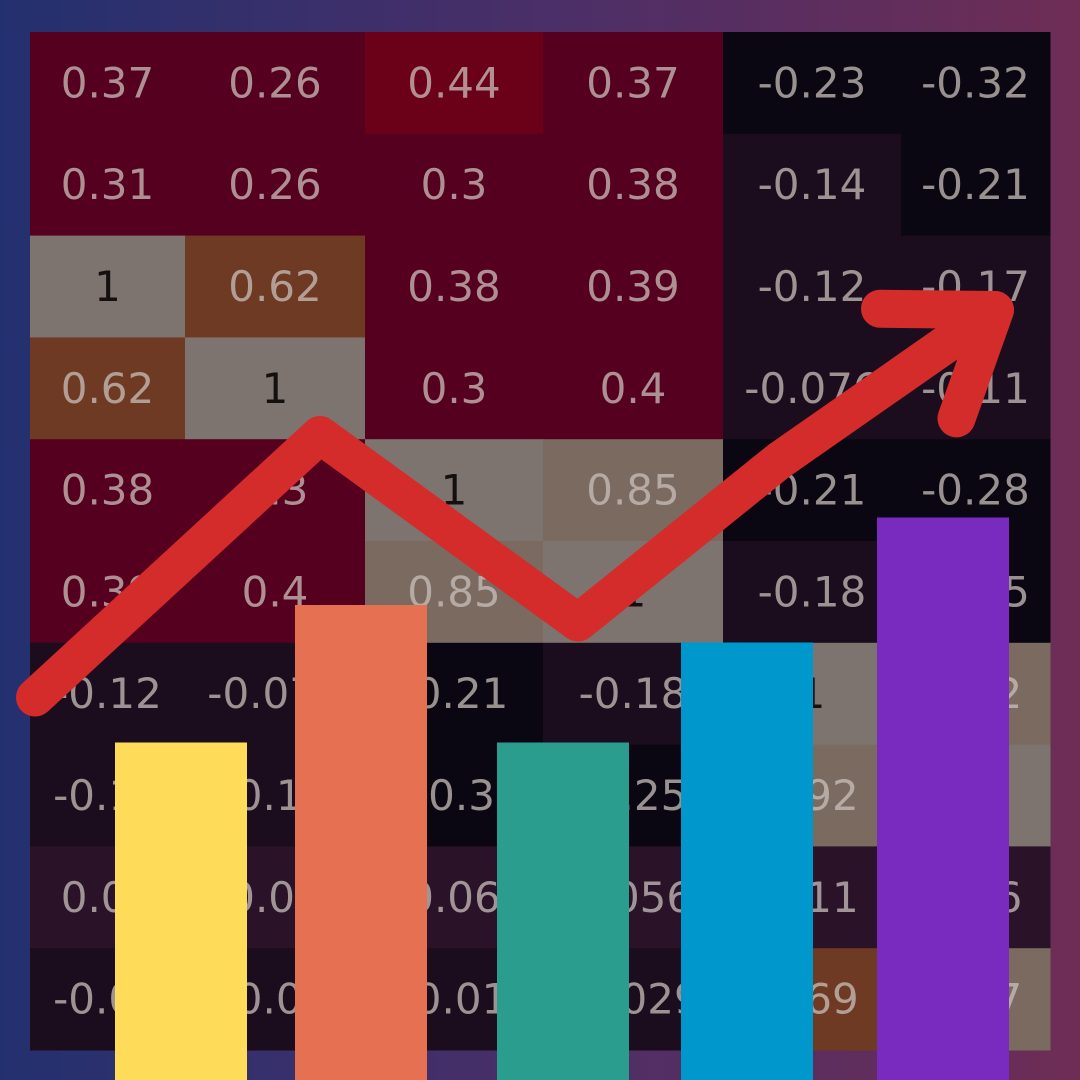 Image resolution: width=1080 pixels, height=1080 pixels. I want to click on heatmap-cell-label: -0.14, so click(812, 184).